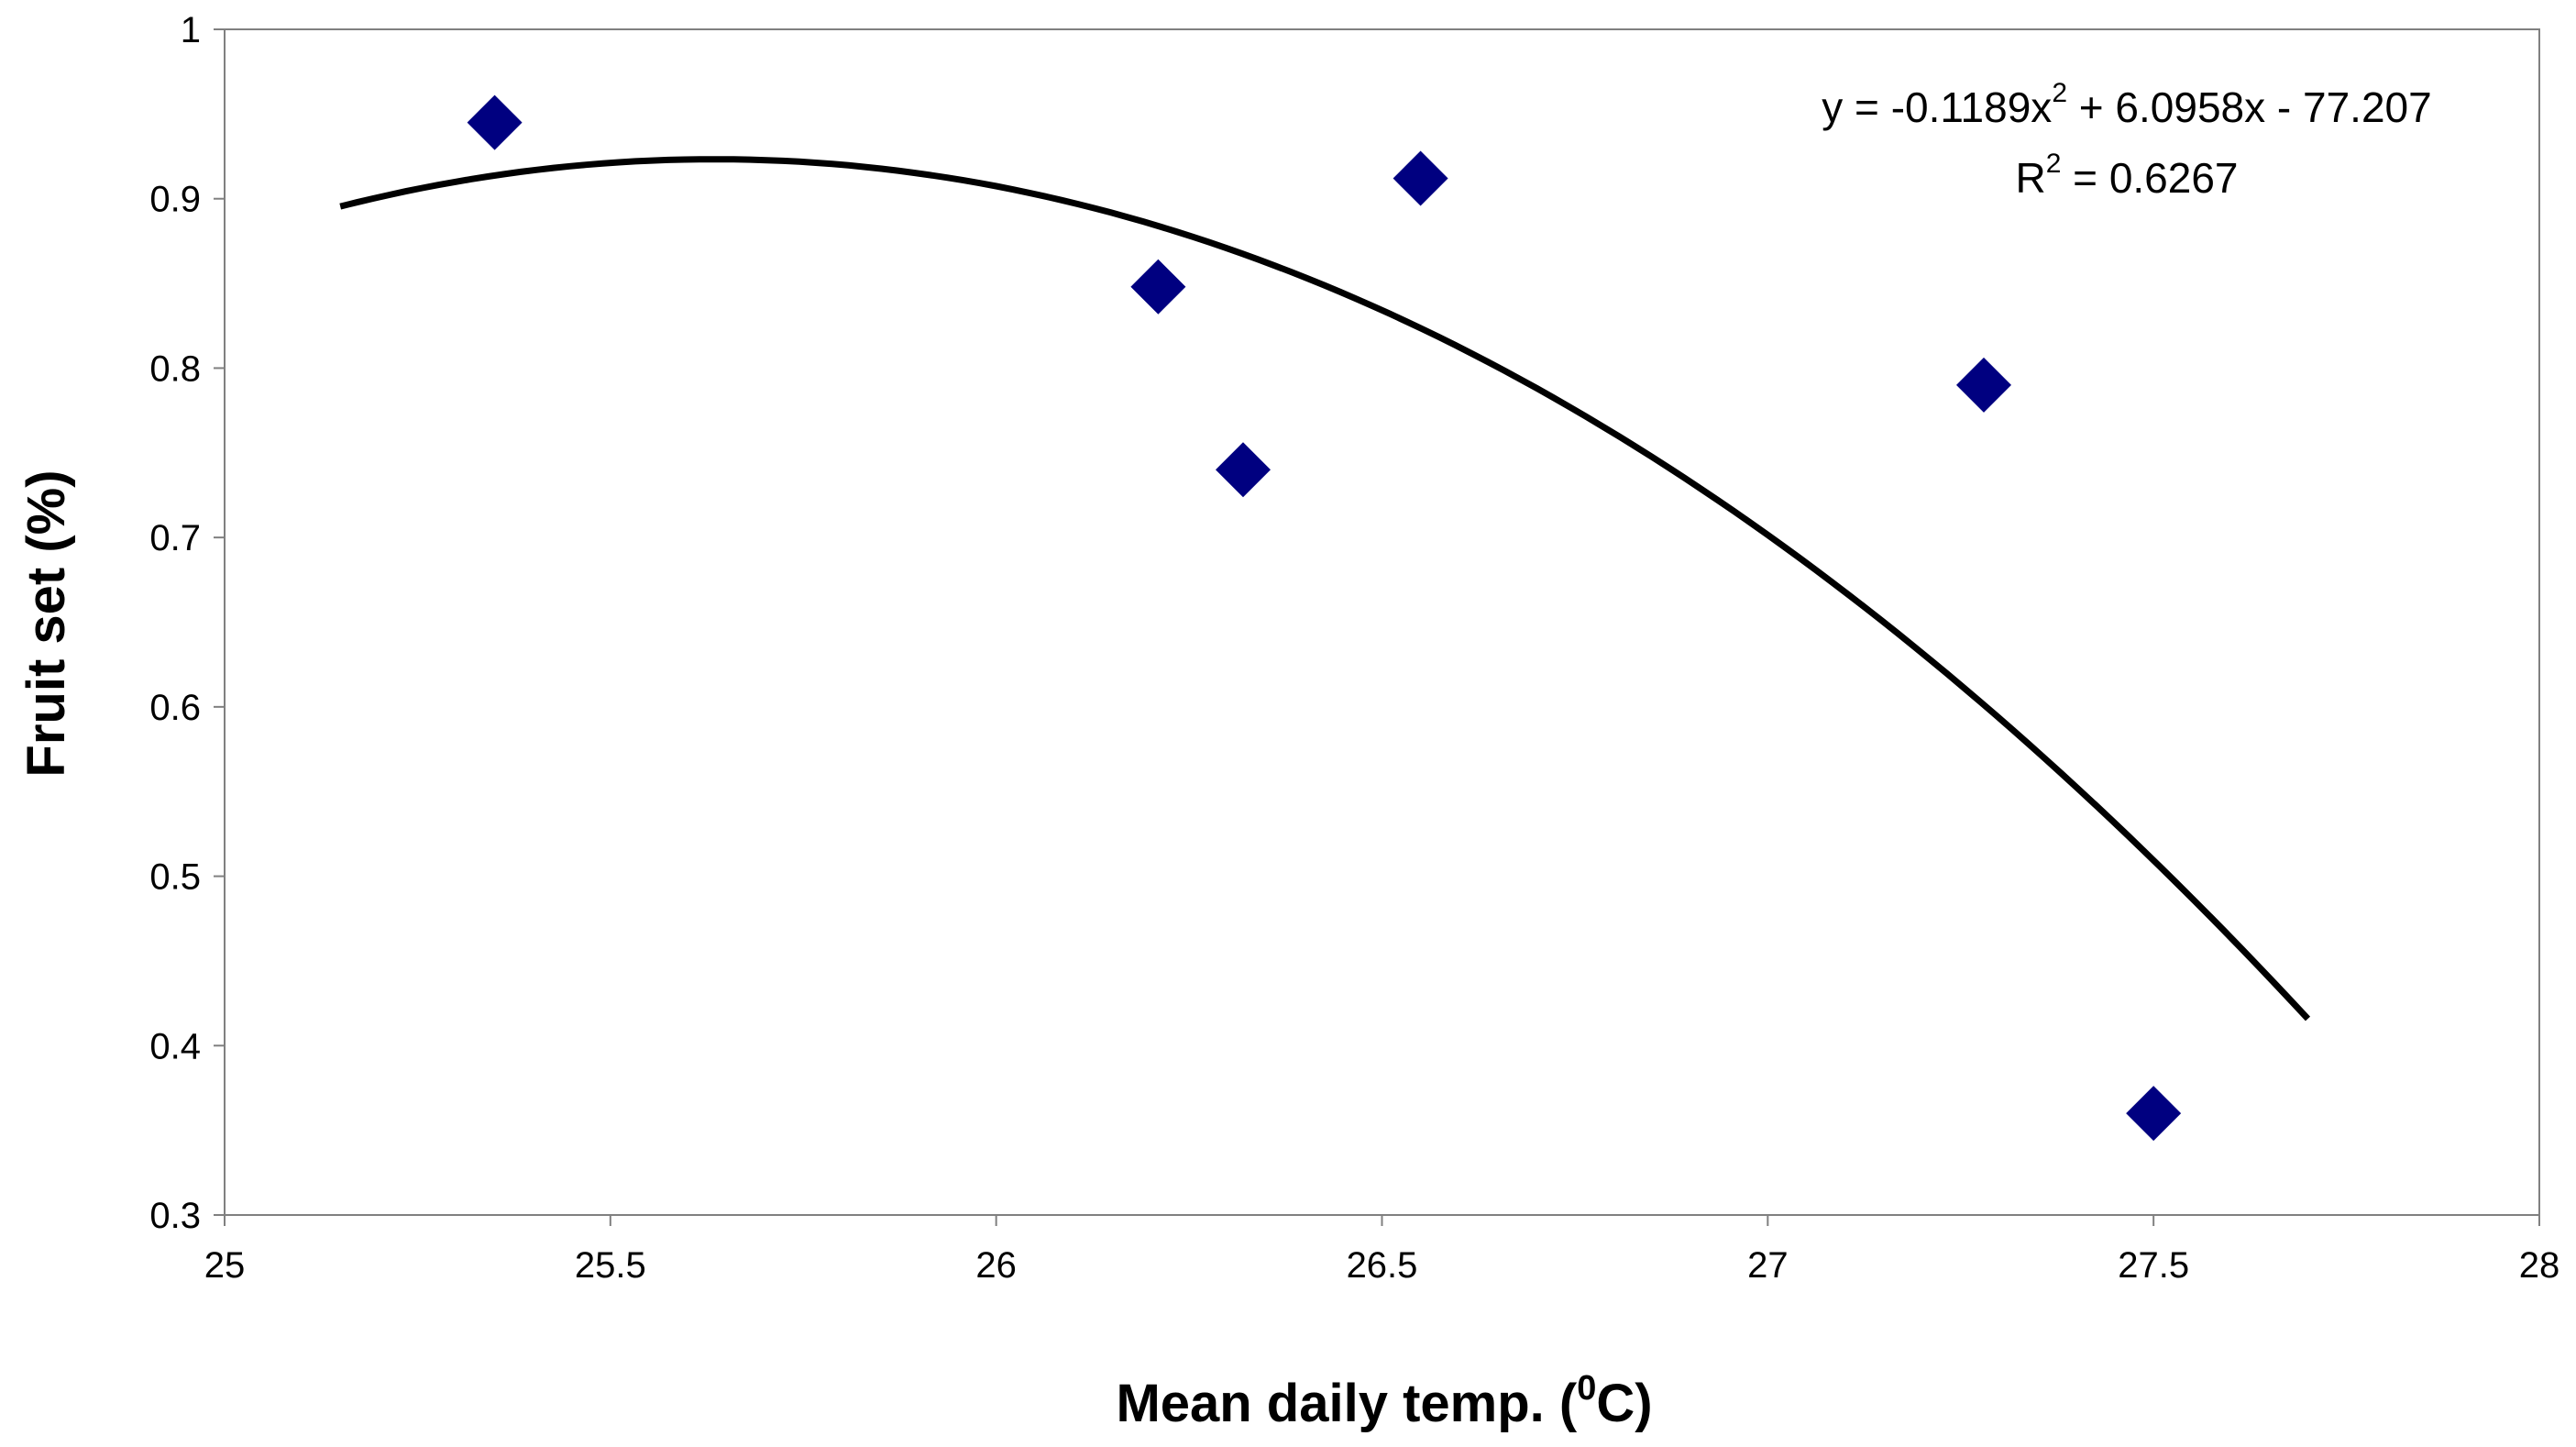 This screenshot has width=2576, height=1447. Describe the element at coordinates (47, 623) in the screenshot. I see `y-axis-title: Fruit set (%)` at that location.